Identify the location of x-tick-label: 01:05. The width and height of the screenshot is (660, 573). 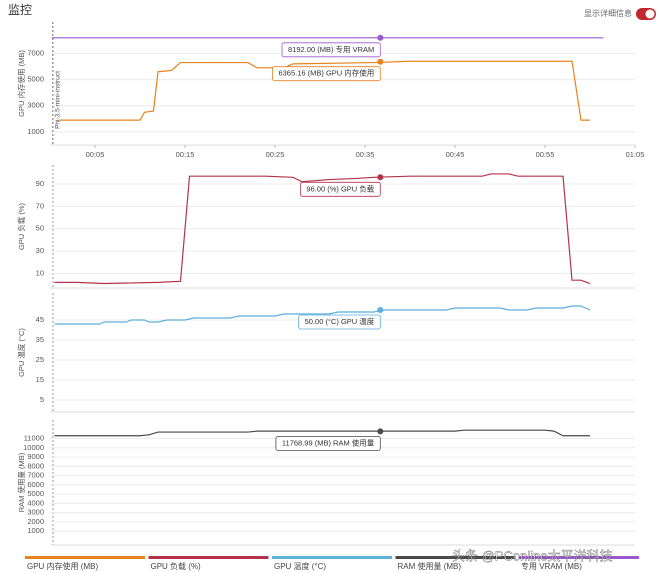
(635, 154).